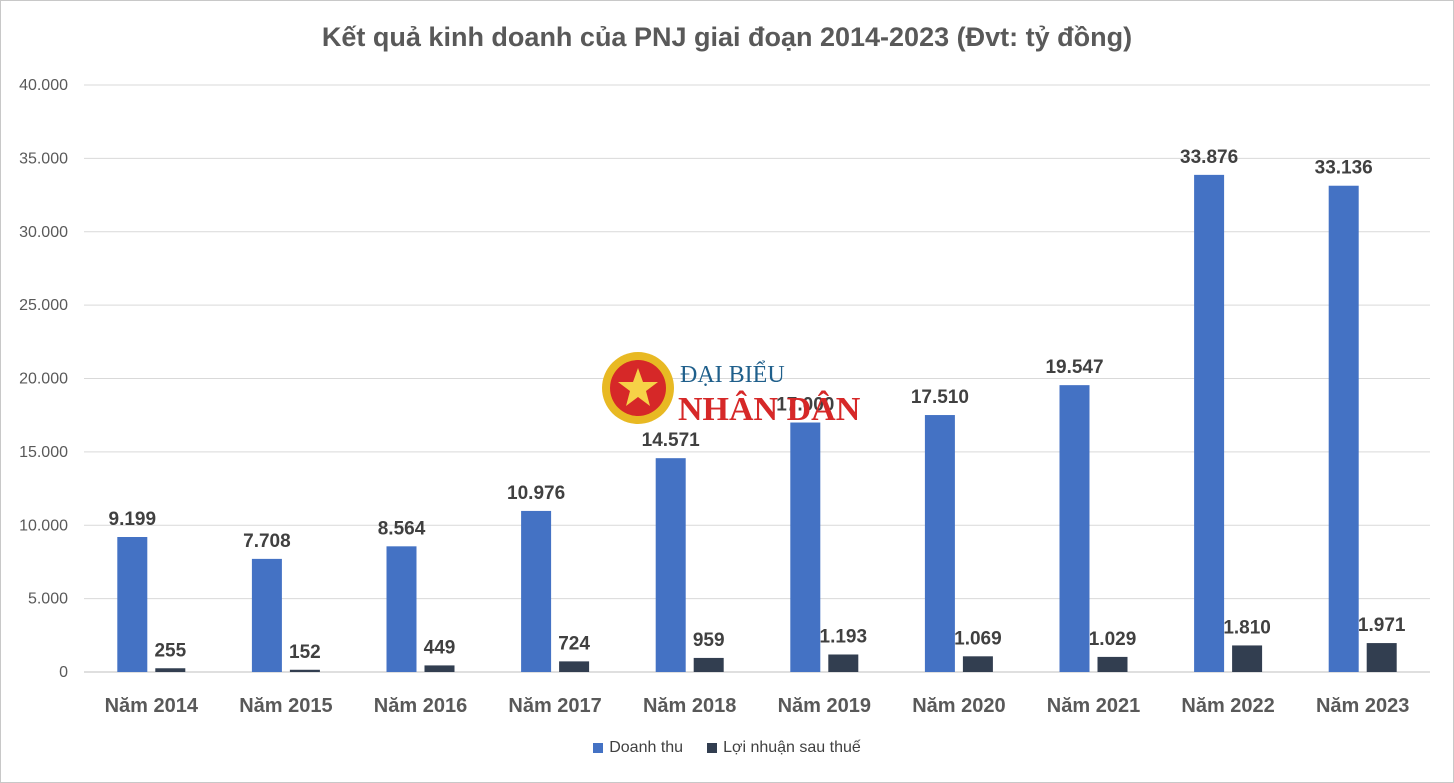 Image resolution: width=1454 pixels, height=783 pixels. What do you see at coordinates (402, 528) in the screenshot?
I see `revenue-data-label: 8.564` at bounding box center [402, 528].